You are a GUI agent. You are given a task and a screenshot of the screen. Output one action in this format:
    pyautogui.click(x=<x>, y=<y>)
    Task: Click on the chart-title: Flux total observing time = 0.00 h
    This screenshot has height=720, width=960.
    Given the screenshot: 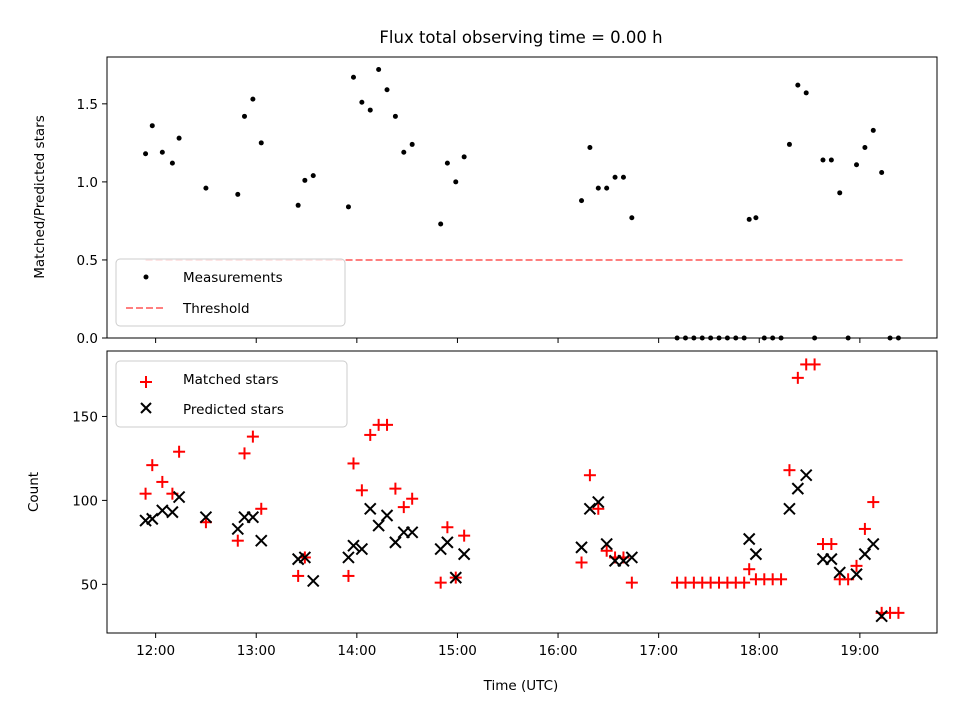 What is the action you would take?
    pyautogui.click(x=520, y=37)
    